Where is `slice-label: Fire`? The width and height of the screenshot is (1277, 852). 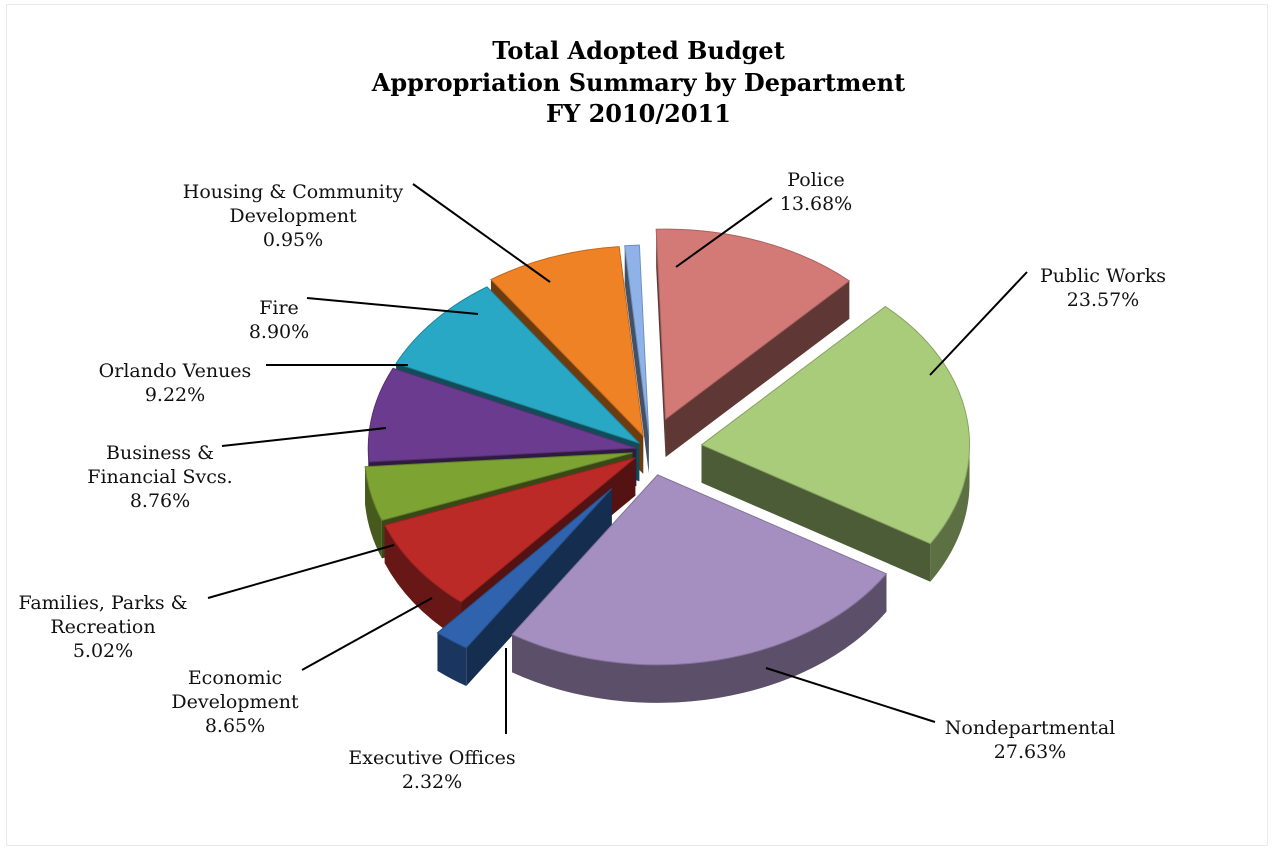
slice-label: Fire is located at coordinates (279, 308).